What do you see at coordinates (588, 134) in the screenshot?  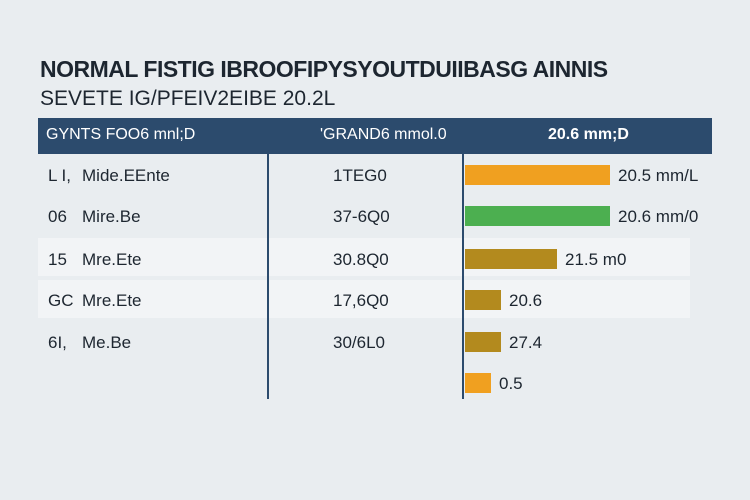 I see `column-header: 20.6 mm;D` at bounding box center [588, 134].